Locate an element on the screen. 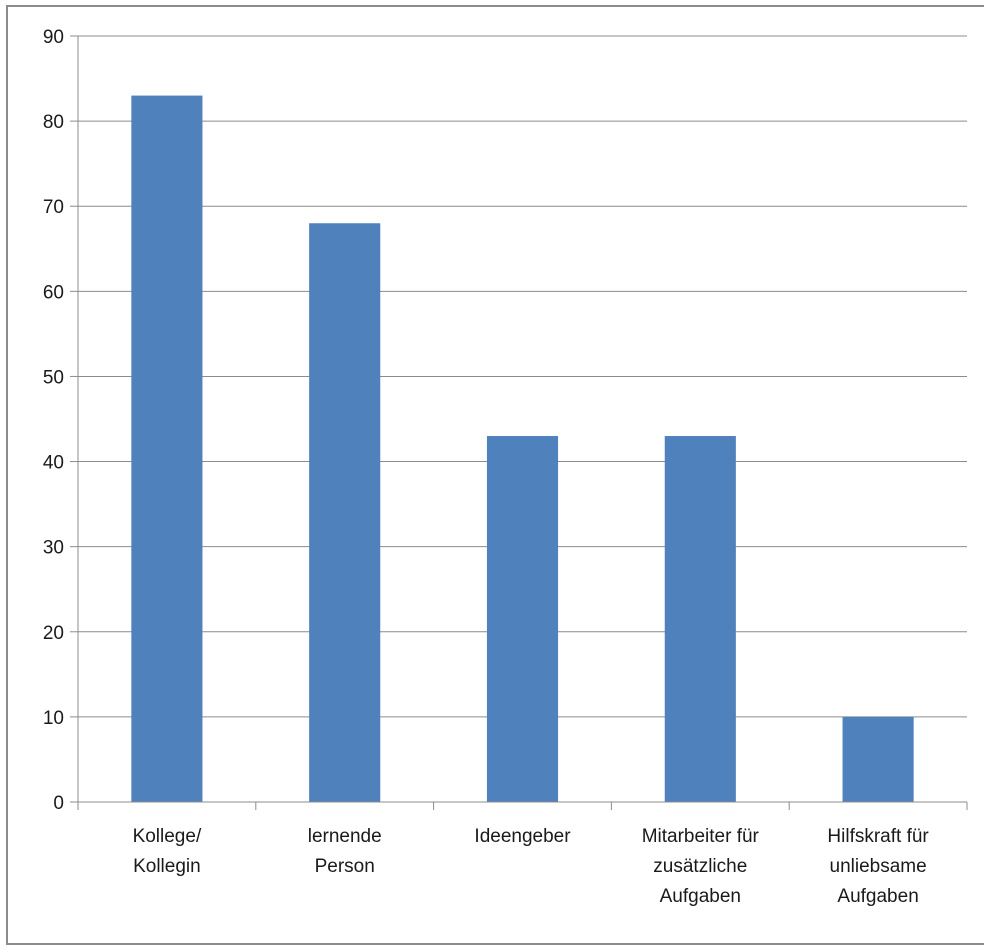 The image size is (984, 945). y-tick-label: 20 is located at coordinates (53, 633).